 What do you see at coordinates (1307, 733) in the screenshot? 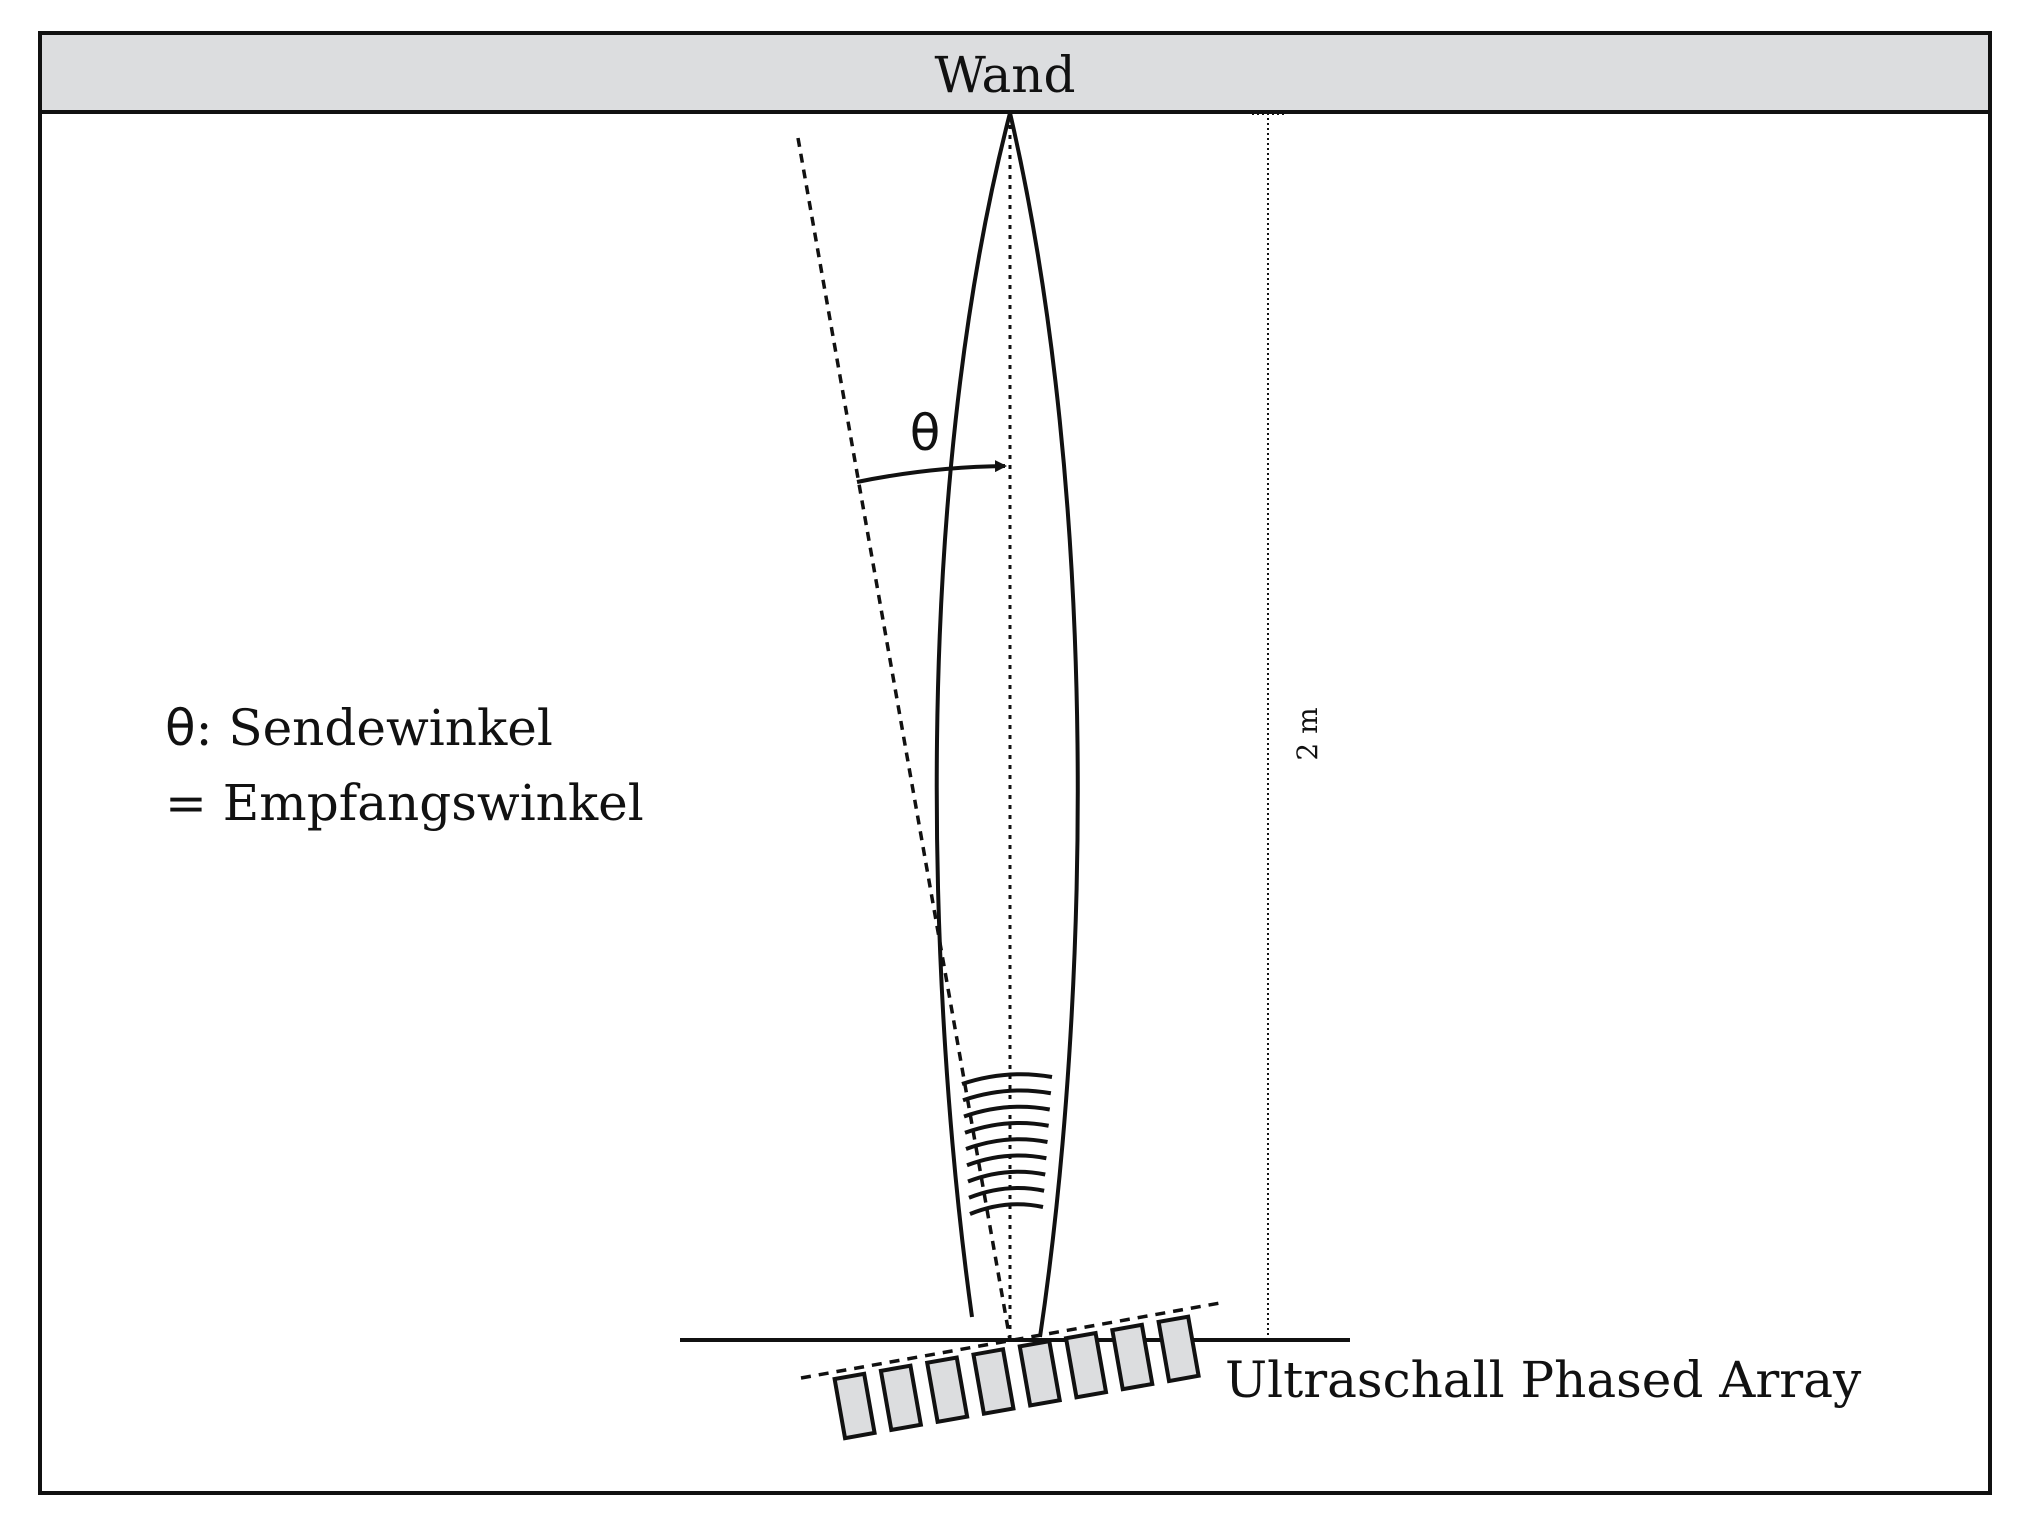
I see `distance-label: 2 m` at bounding box center [1307, 733].